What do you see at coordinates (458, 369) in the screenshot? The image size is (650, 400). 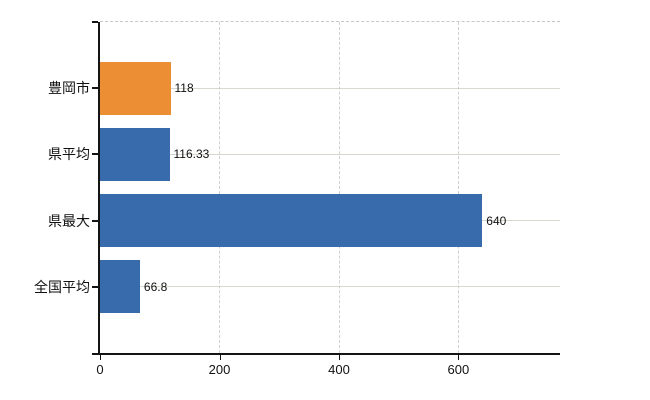 I see `x-tick-label: 600` at bounding box center [458, 369].